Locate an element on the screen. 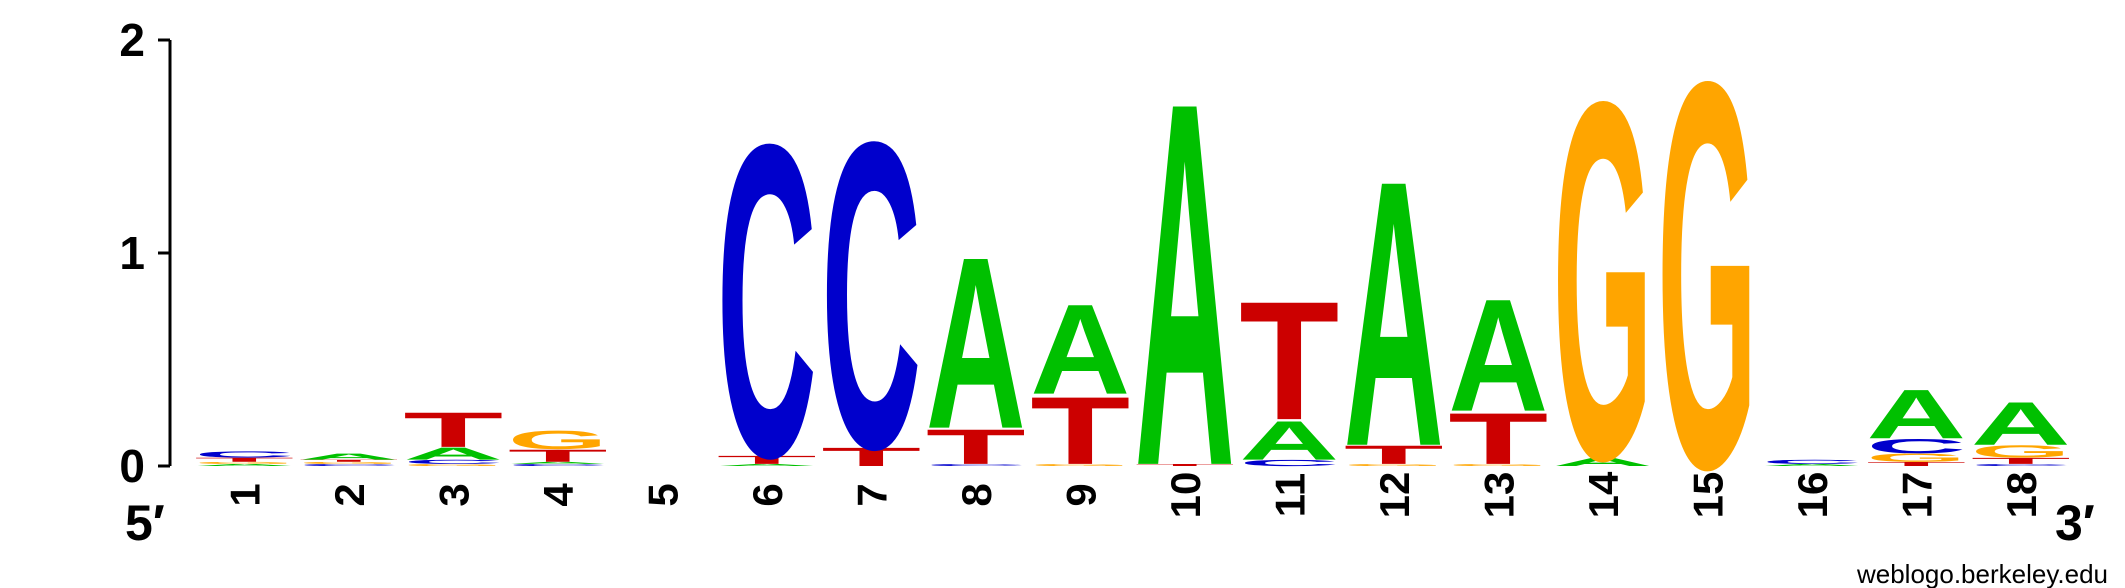  position-label: 4 is located at coordinates (558, 495).